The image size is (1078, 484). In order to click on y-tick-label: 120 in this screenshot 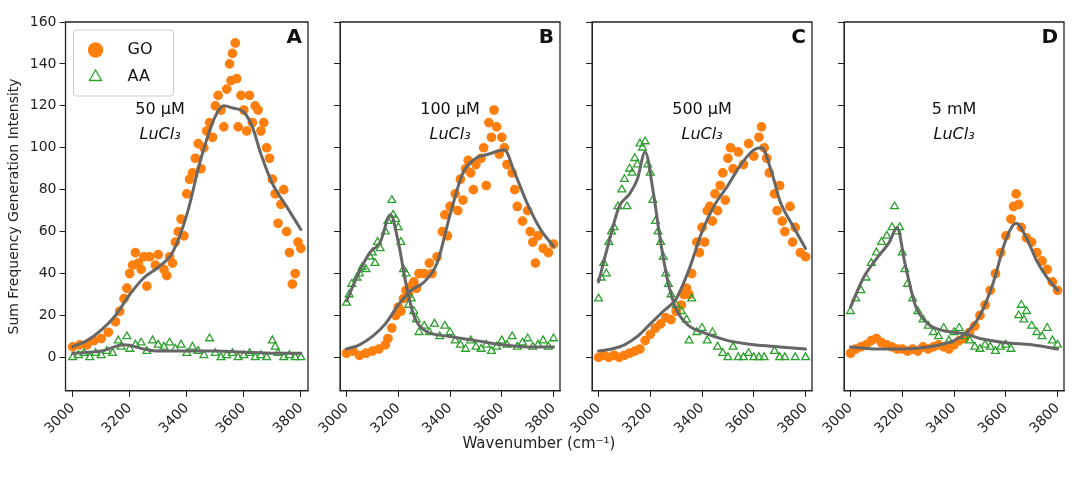, I will do `click(43, 104)`.